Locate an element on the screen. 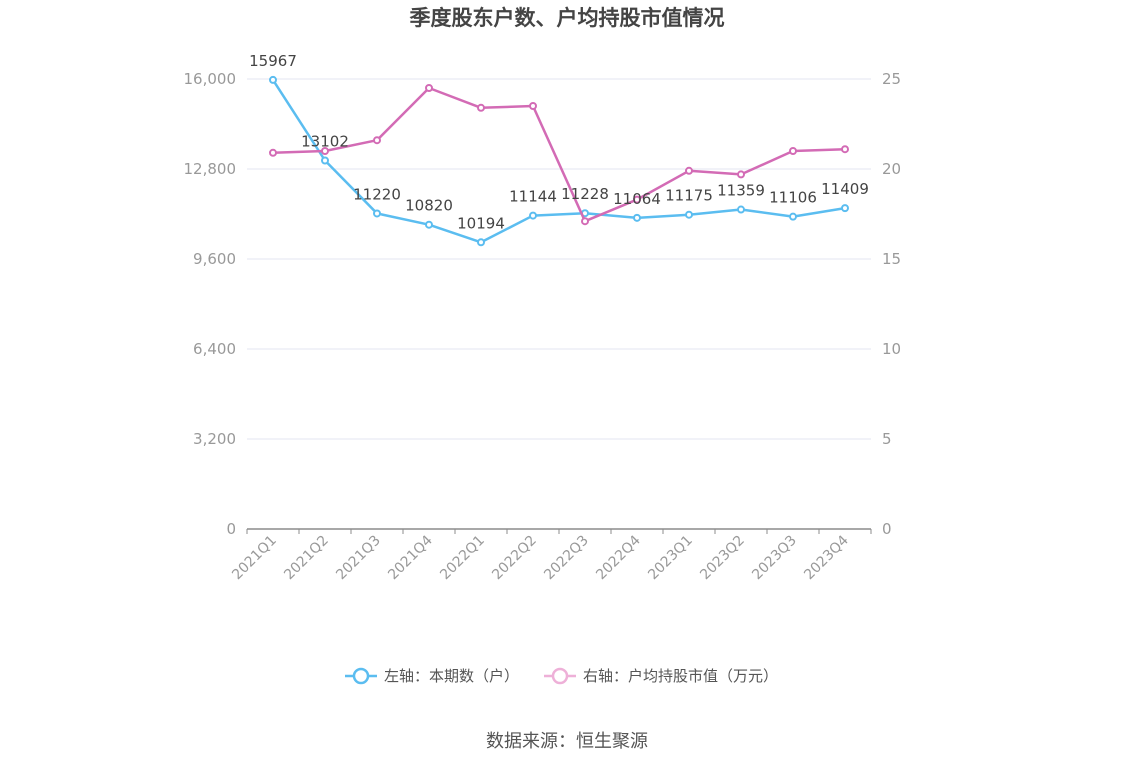 This screenshot has width=1134, height=766. right-tick-label: 5 is located at coordinates (887, 439).